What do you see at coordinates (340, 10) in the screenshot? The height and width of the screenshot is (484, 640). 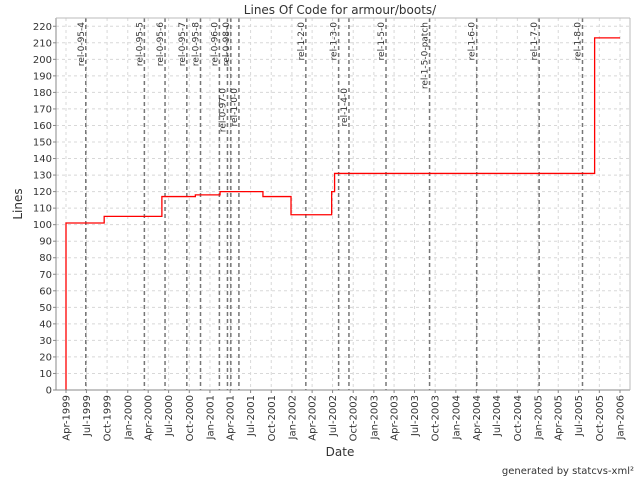 I see `chart-title: Lines Of Code for armour/boots/` at bounding box center [340, 10].